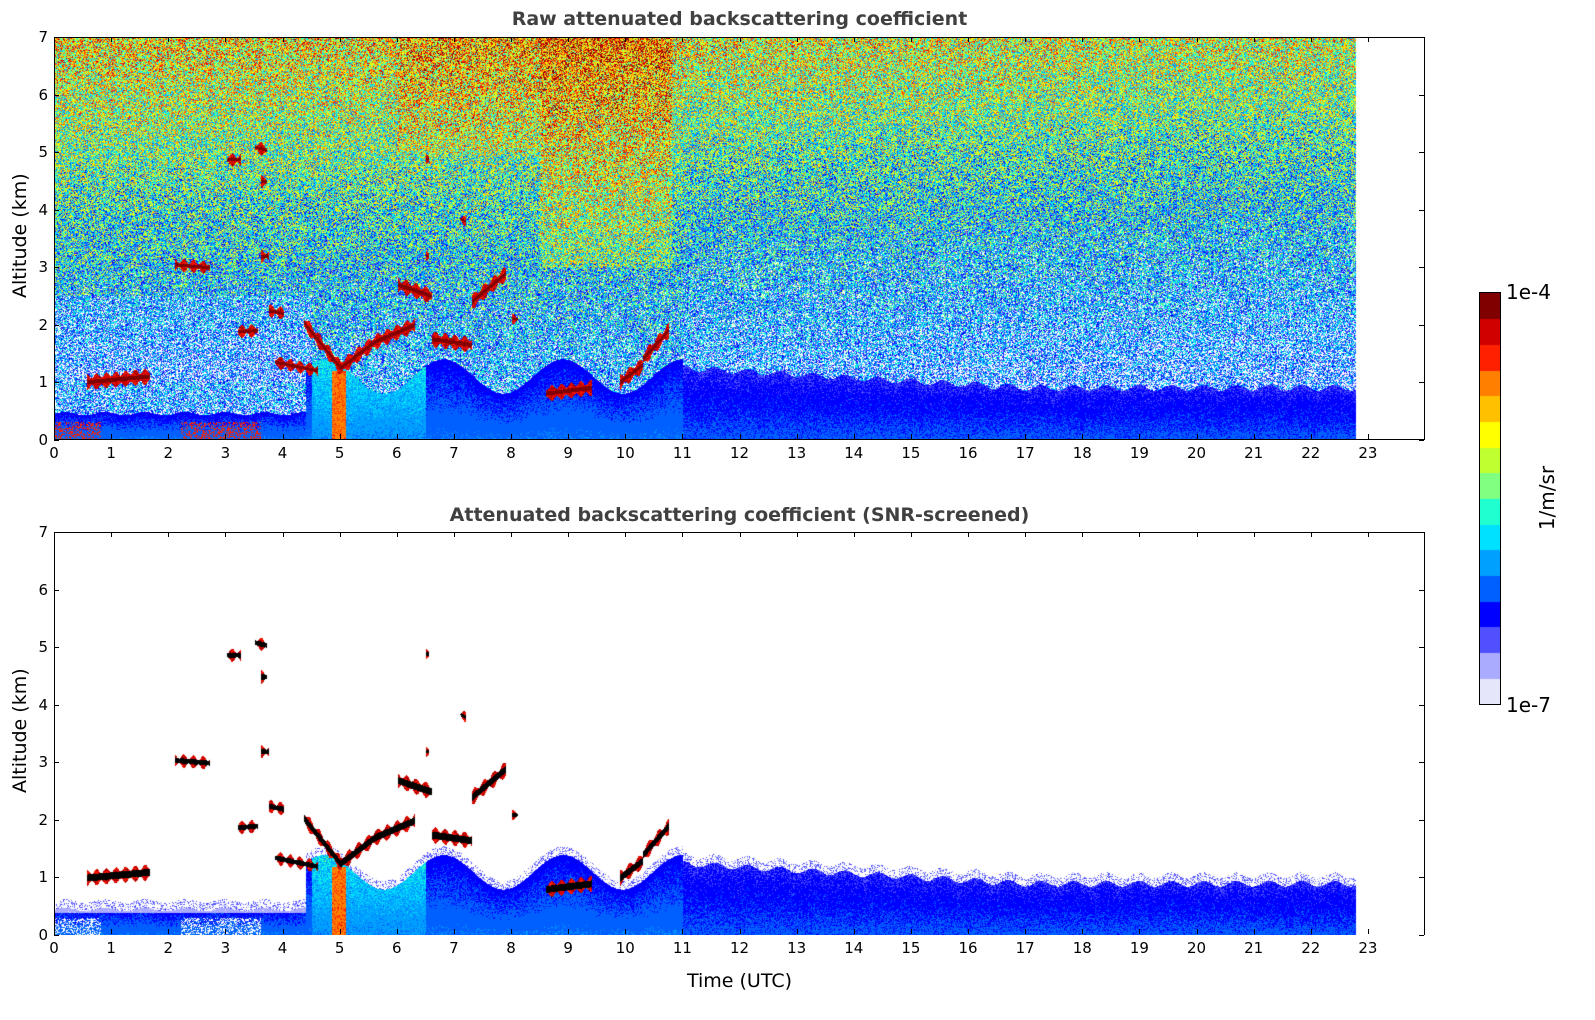  I want to click on x-tick-label: 14, so click(854, 948).